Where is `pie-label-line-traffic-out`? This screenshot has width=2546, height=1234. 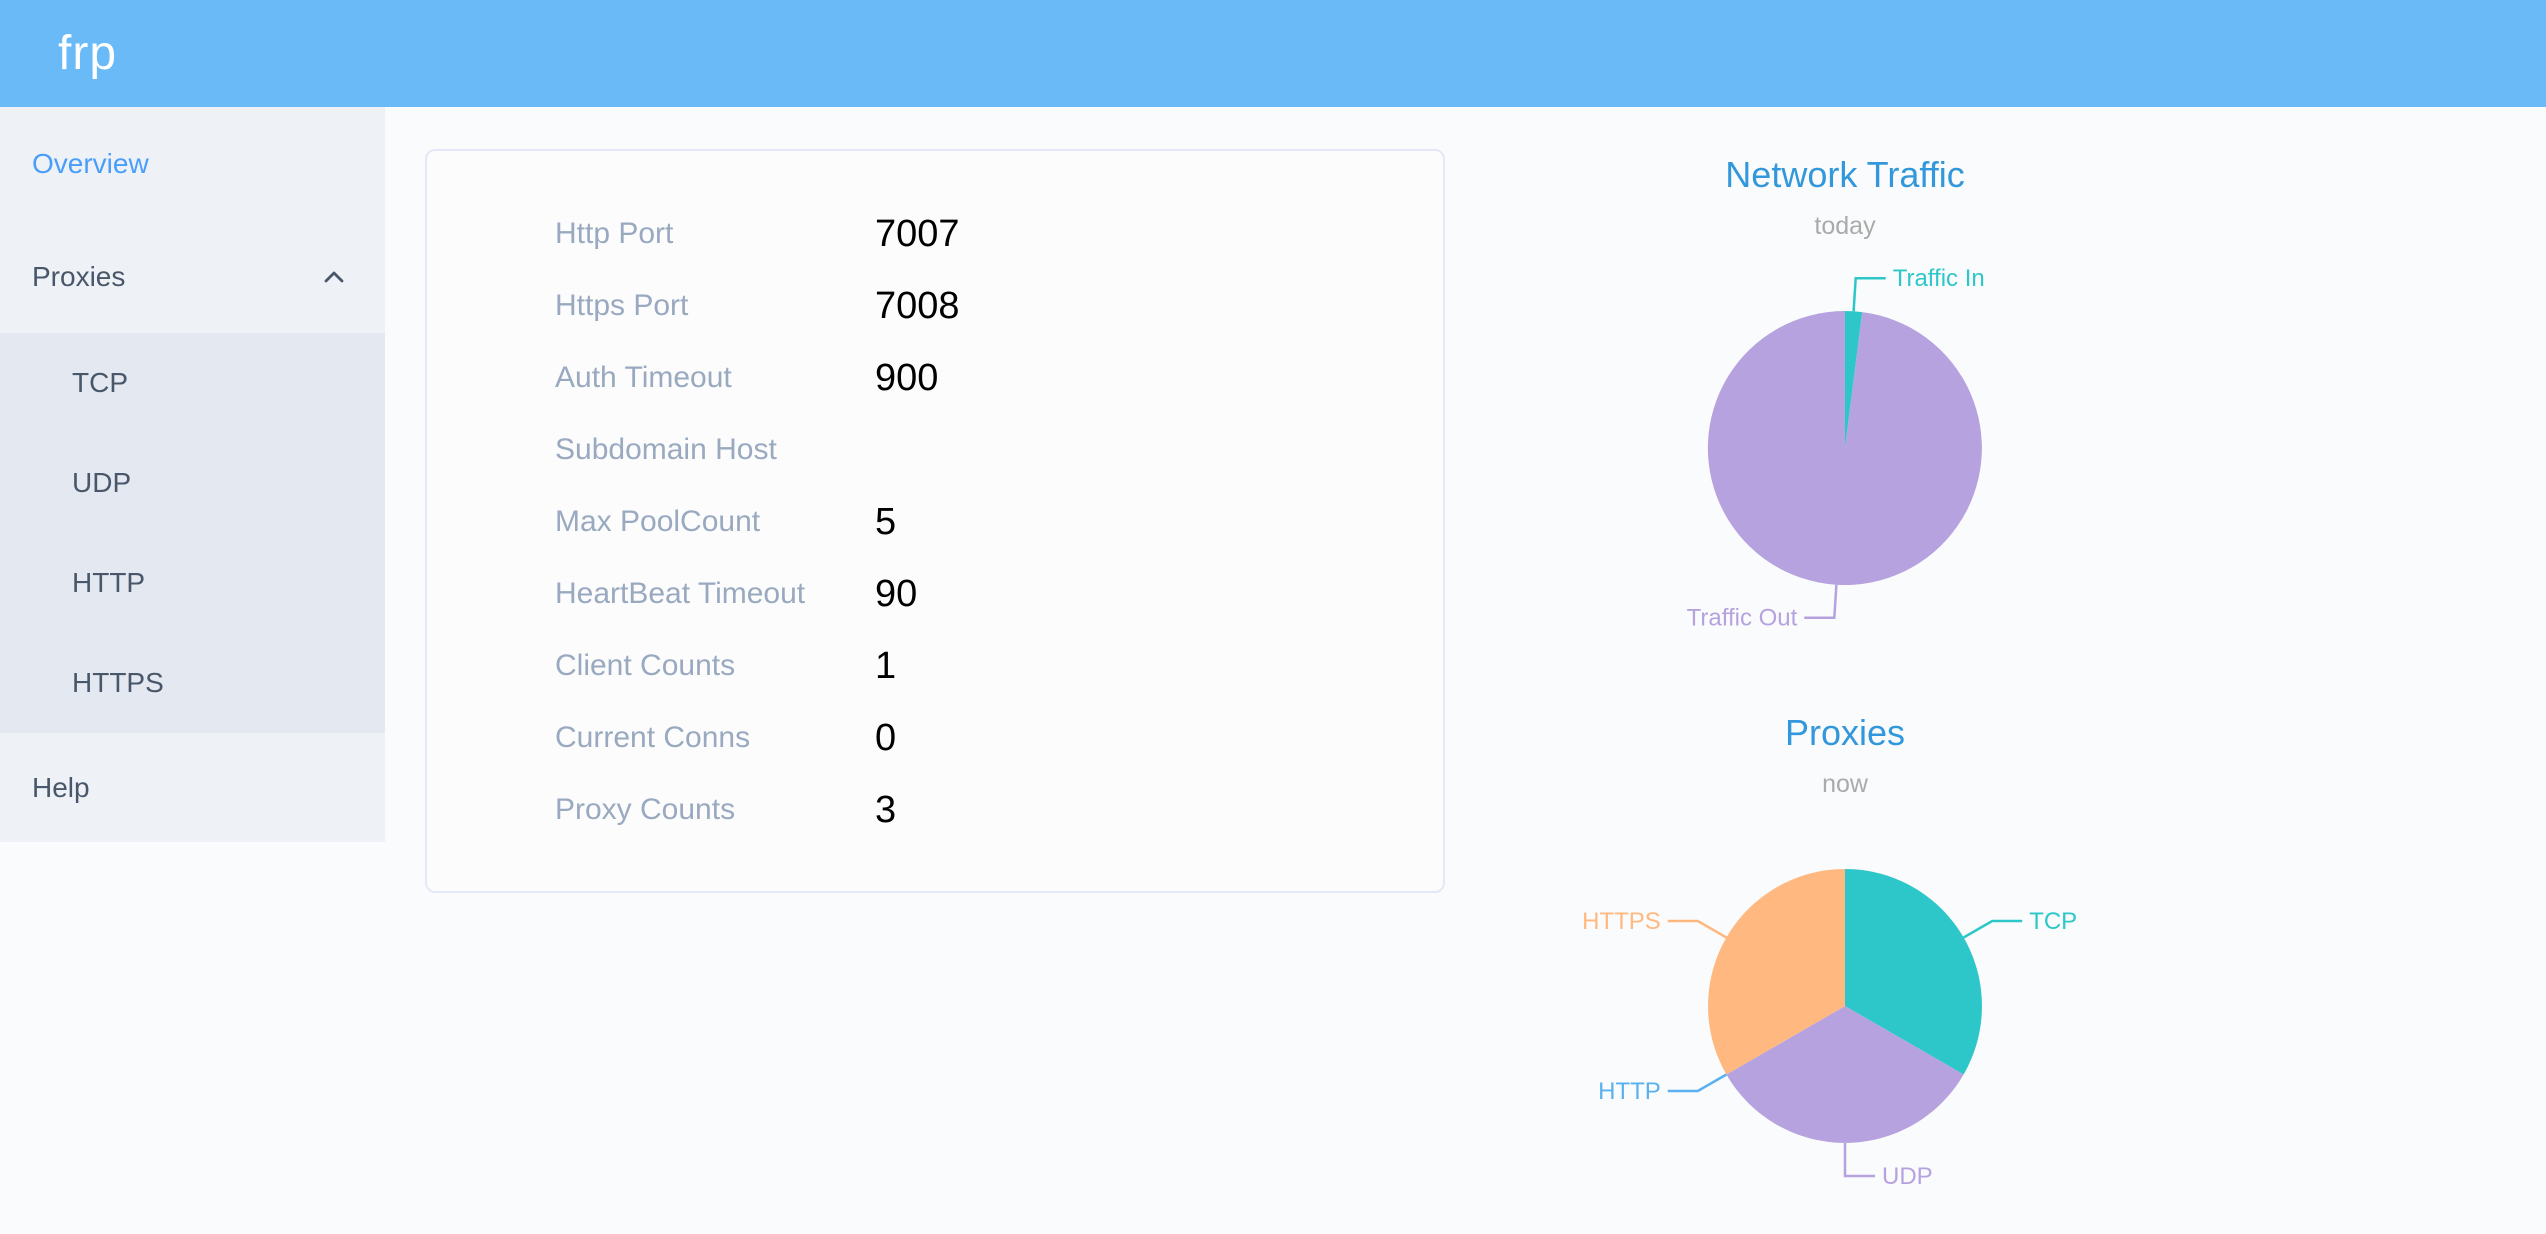
pie-label-line-traffic-out is located at coordinates (1821, 601).